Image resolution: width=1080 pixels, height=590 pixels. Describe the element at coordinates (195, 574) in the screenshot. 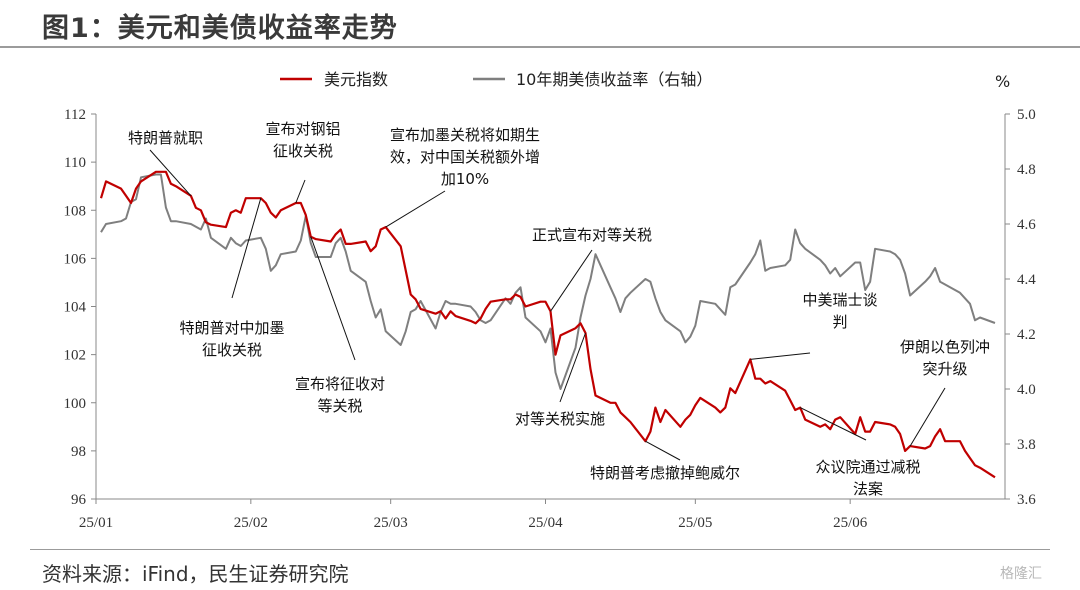

I see `source-note: 资料来源：iFind，民生证券研究院` at that location.